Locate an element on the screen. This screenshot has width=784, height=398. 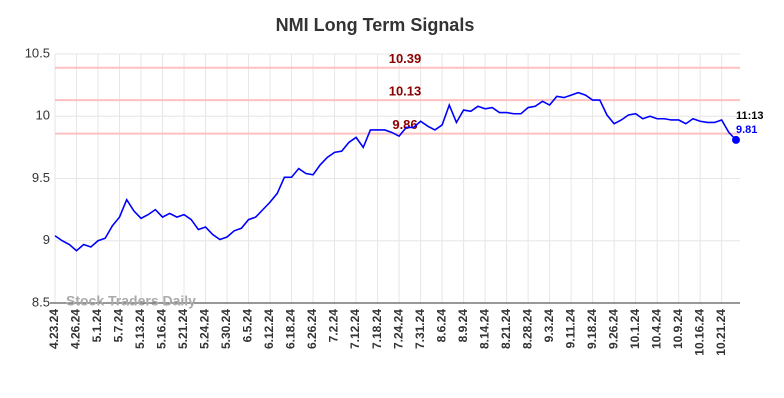
x-tick-label: 5.13.24 is located at coordinates (140, 329).